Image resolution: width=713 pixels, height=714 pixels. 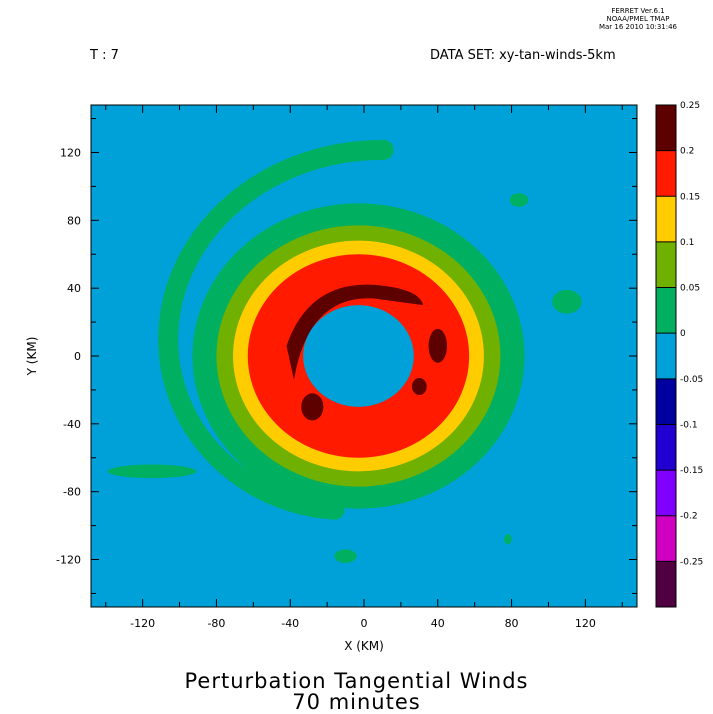 I want to click on colorbar-label: 0.2, so click(x=687, y=152).